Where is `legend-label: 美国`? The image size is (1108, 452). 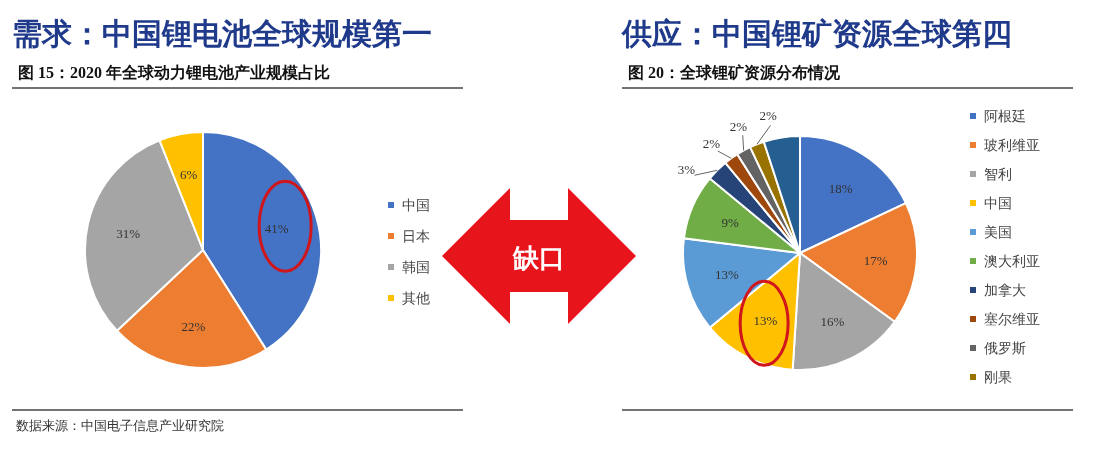
legend-label: 美国 is located at coordinates (998, 232).